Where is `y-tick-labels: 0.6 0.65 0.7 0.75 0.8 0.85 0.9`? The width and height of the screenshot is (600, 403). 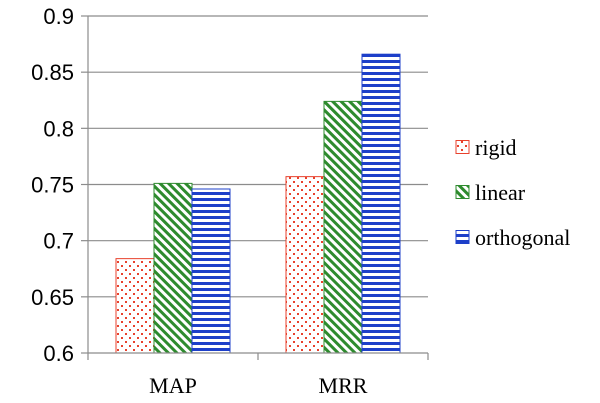
y-tick-labels: 0.6 0.65 0.7 0.75 0.8 0.85 0.9 is located at coordinates (52, 185).